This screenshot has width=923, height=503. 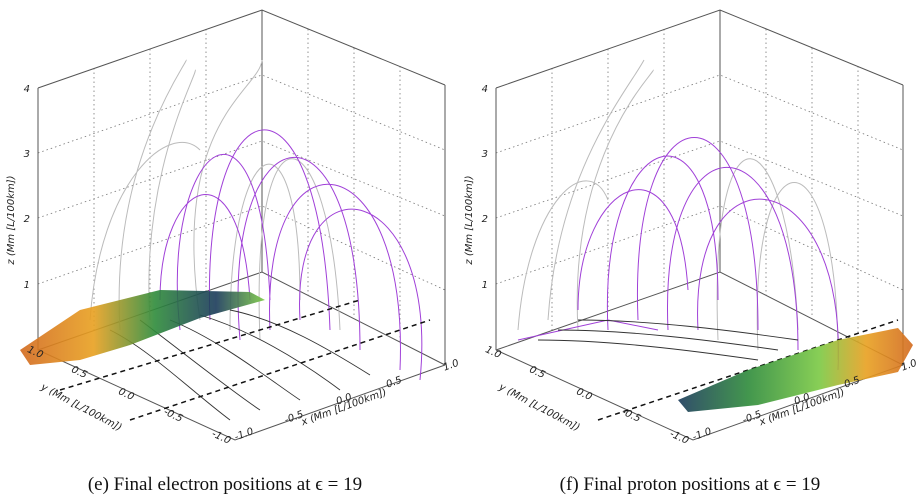 I want to click on y-tick-label: 1.0, so click(x=493, y=352).